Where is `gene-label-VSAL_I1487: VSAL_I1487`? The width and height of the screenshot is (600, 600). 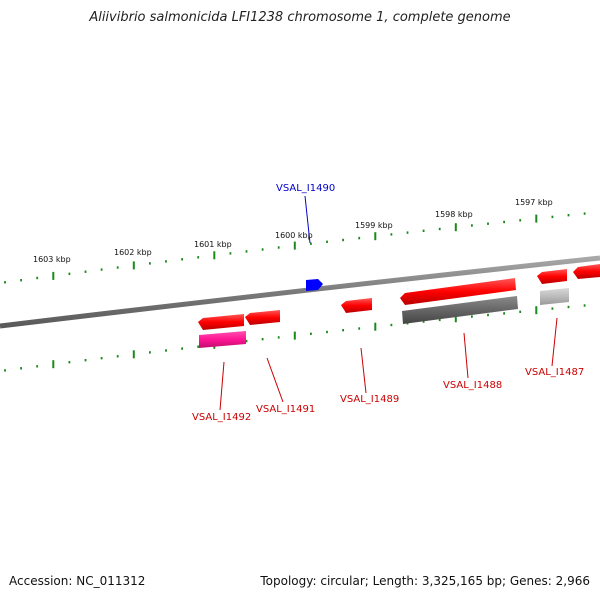
gene-label-VSAL_I1487: VSAL_I1487 is located at coordinates (554, 372).